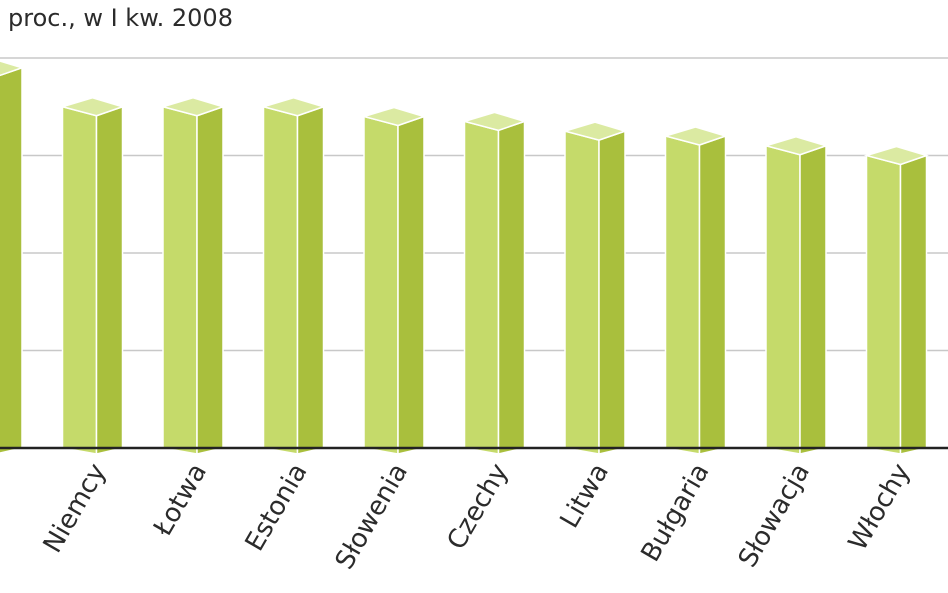 The width and height of the screenshot is (948, 593). I want to click on x-tick-label: Słowenia, so click(372, 517).